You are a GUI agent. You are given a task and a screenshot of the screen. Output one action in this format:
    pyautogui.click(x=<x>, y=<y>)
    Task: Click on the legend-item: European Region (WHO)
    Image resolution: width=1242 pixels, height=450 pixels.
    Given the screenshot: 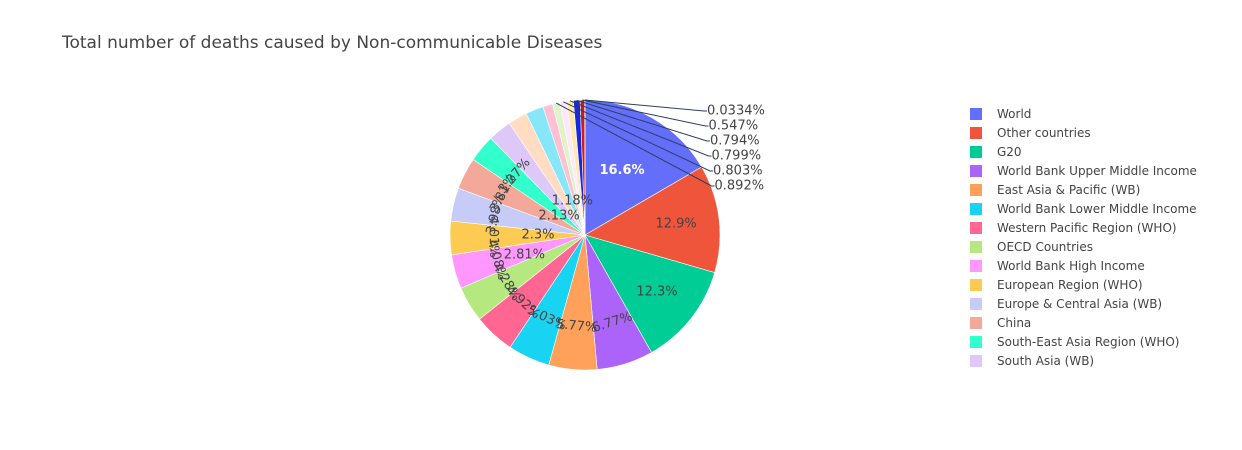 What is the action you would take?
    pyautogui.click(x=1083, y=284)
    